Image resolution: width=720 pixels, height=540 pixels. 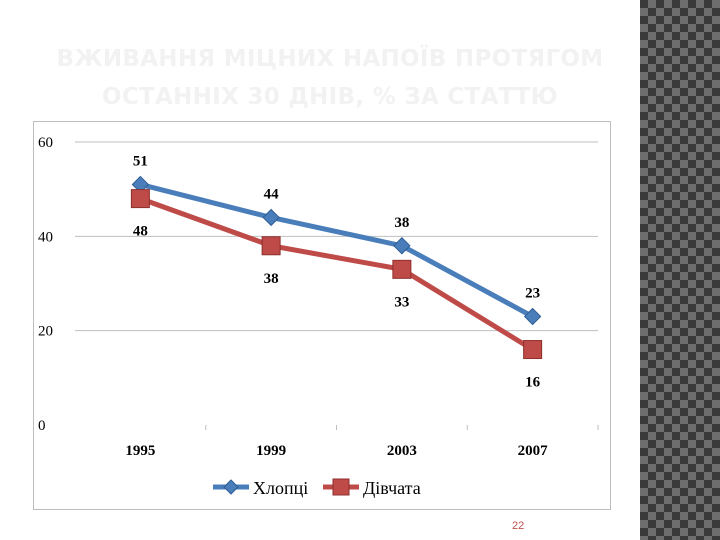 I want to click on title-line-1: ВЖИВАННЯ МІЦНИХ НАПОЇВ ПРОТЯГОМ, so click(x=330, y=59).